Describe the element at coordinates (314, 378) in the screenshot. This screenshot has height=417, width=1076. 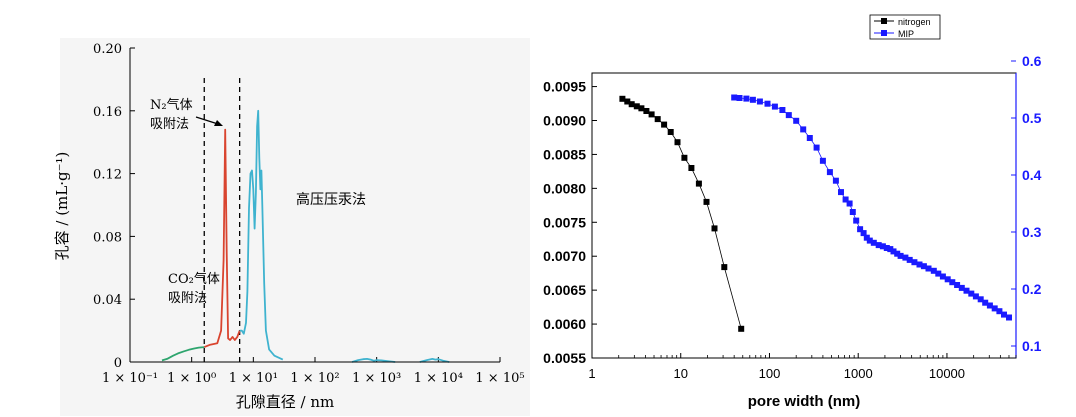
I see `left-x-tick-label: 1 × 10²` at that location.